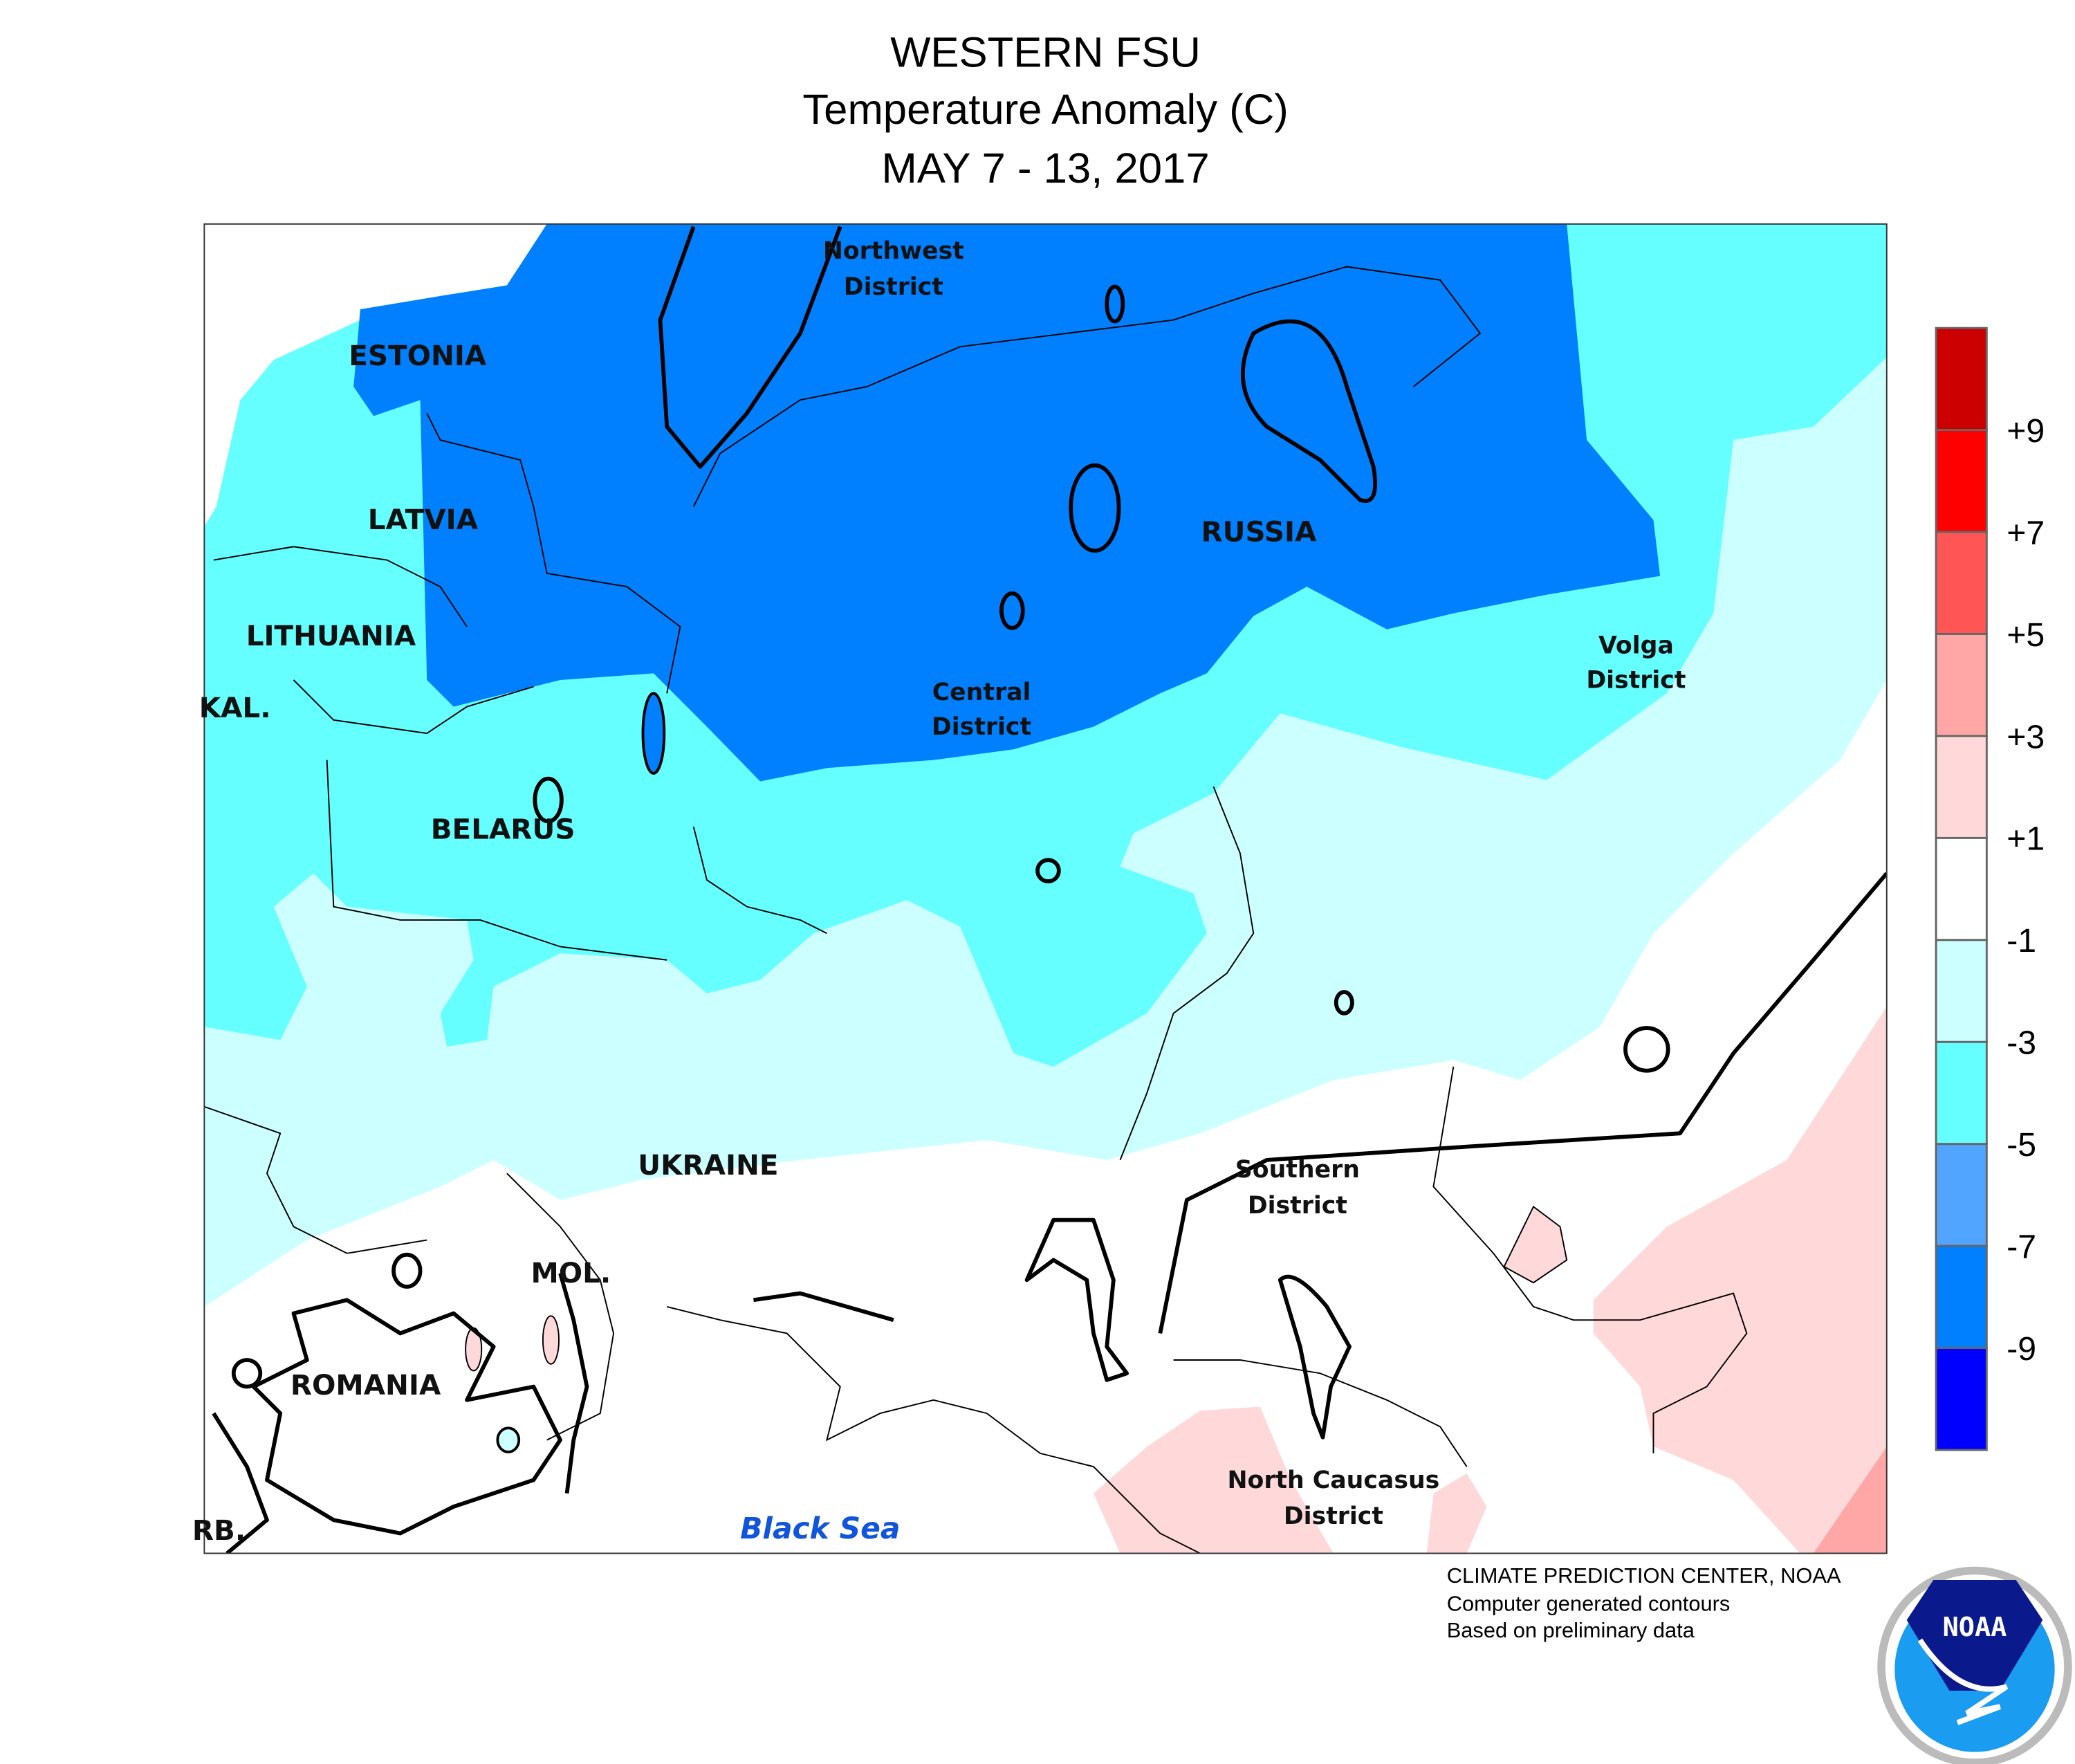  What do you see at coordinates (893, 251) in the screenshot?
I see `label-northwest-district: Northwest` at bounding box center [893, 251].